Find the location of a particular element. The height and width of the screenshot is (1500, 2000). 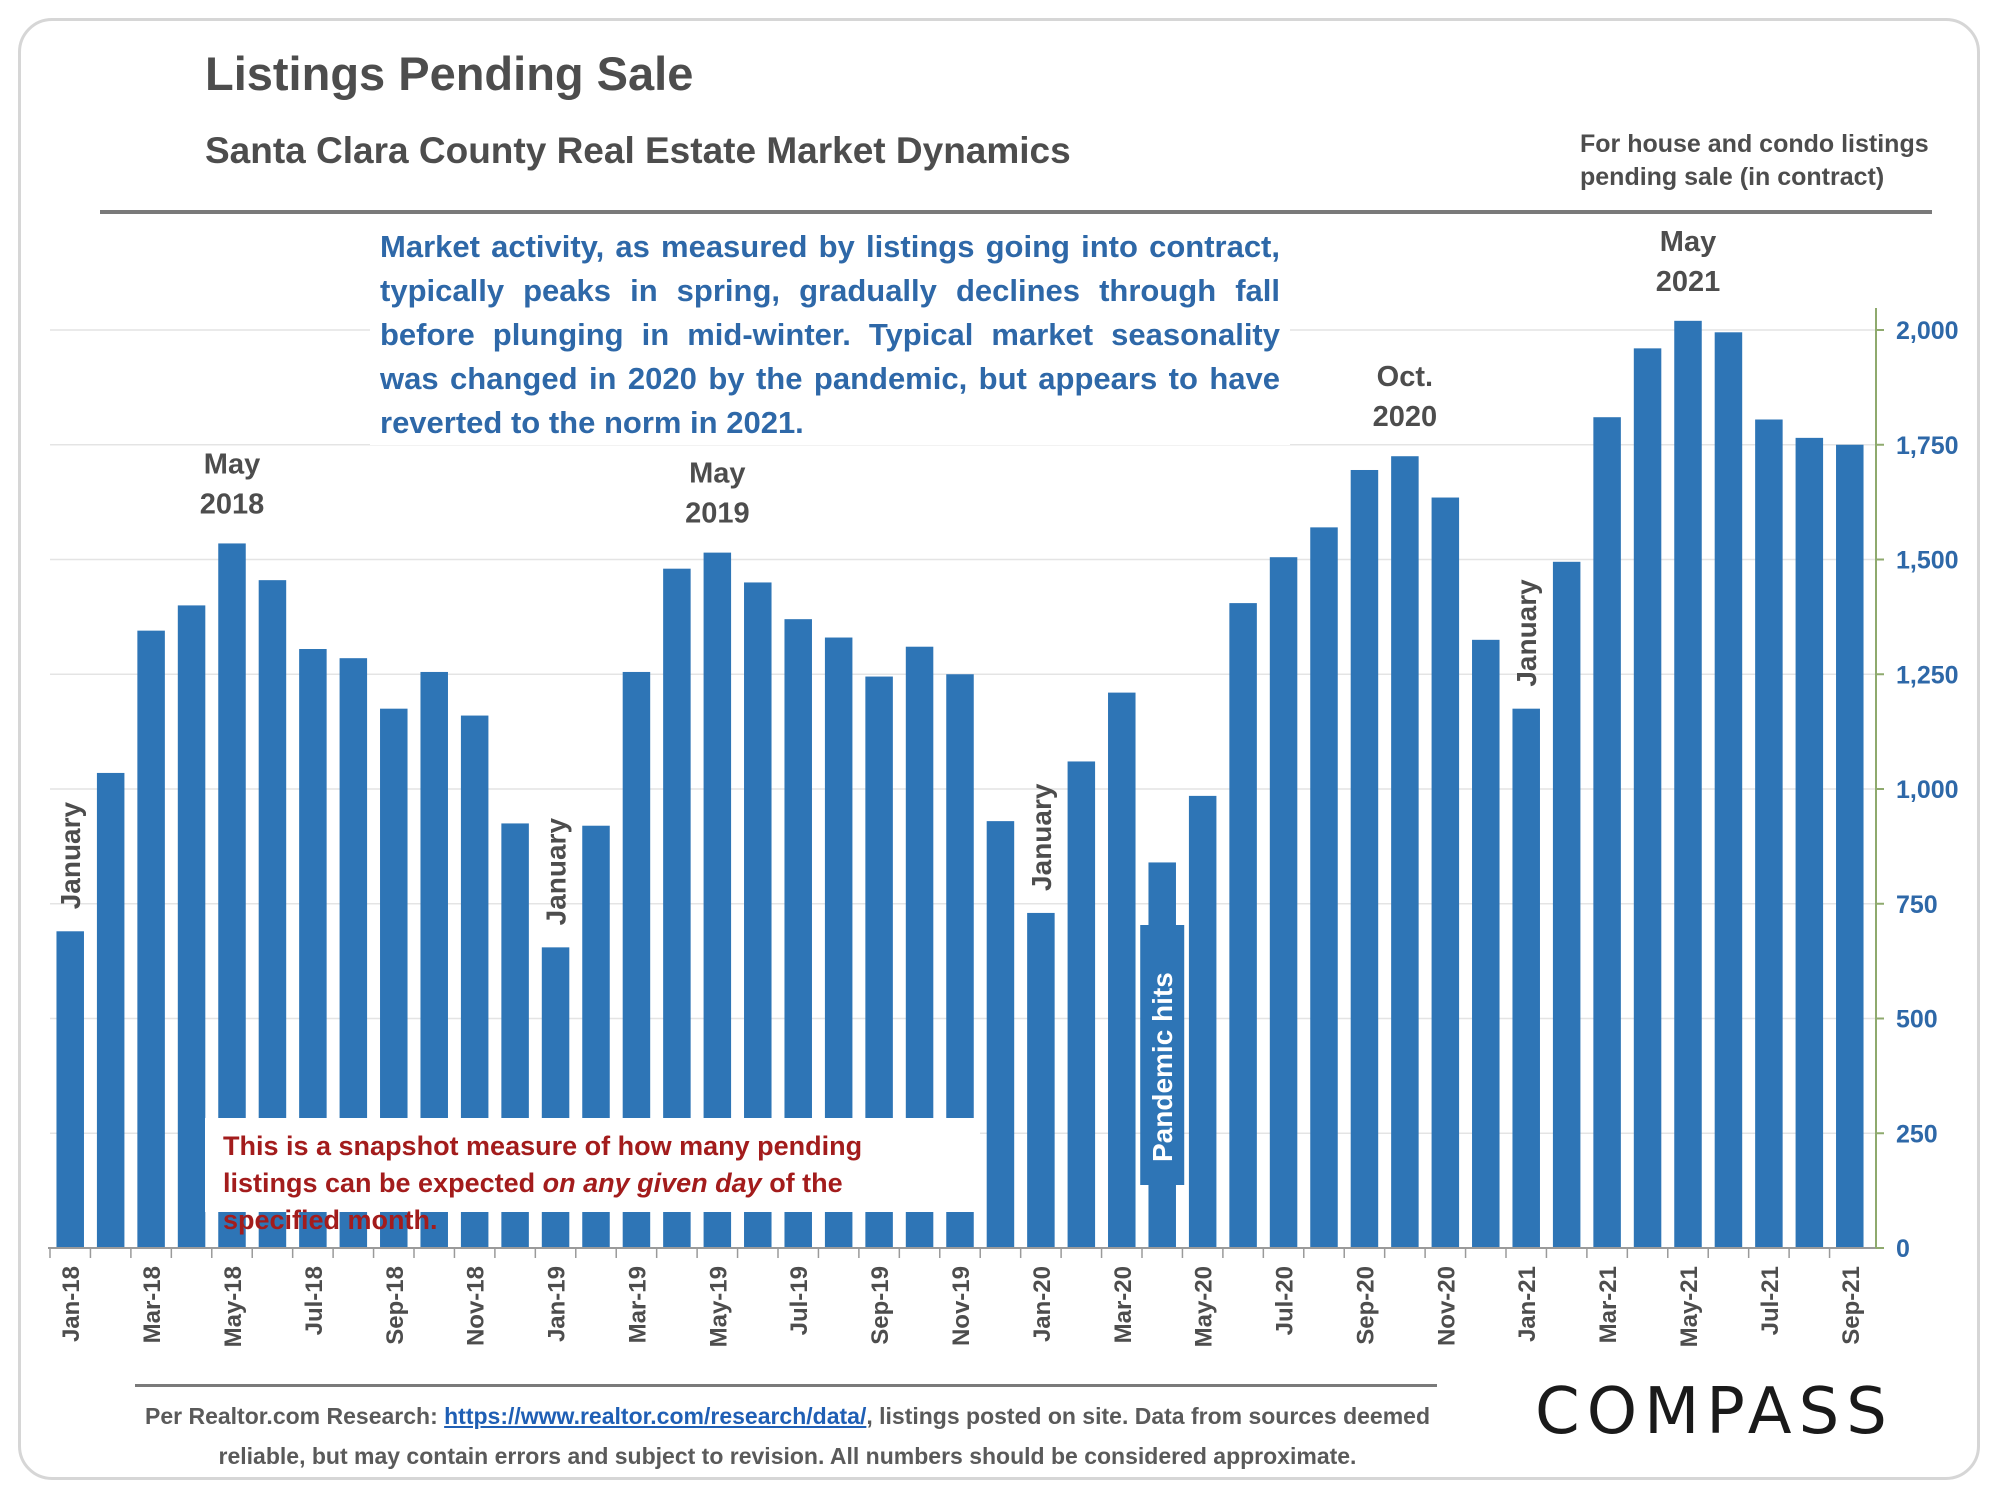

x-tick-label: Sep-18 is located at coordinates (395, 1305).